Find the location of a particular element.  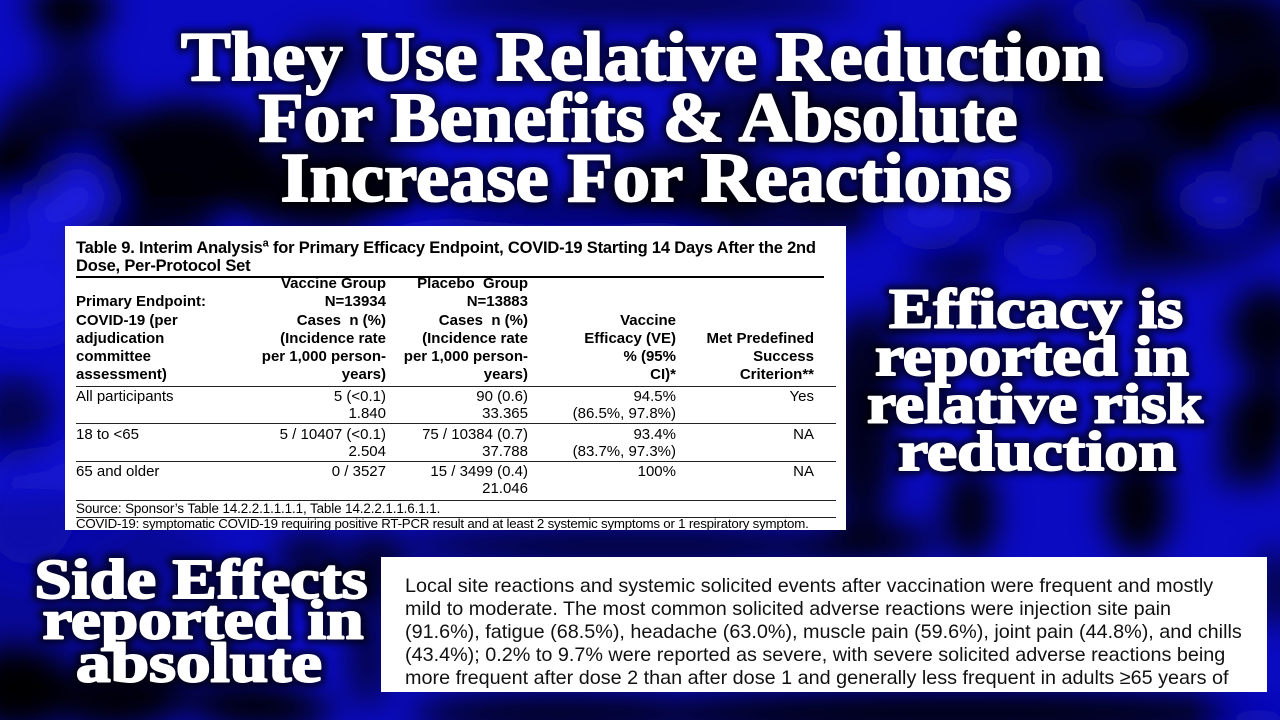

svg-text: Efficacy is is located at coordinates (1036, 310).